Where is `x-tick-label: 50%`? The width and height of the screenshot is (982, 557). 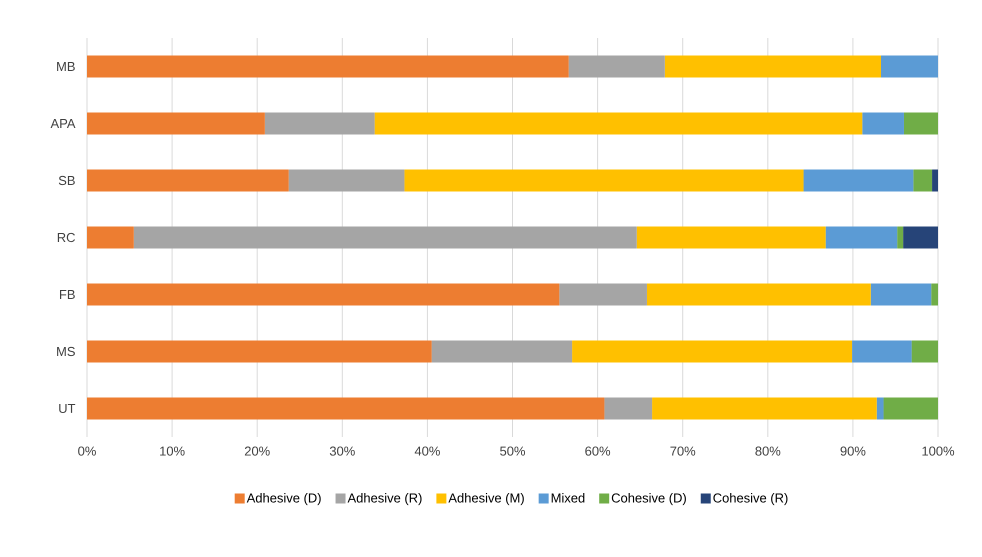
x-tick-label: 50% is located at coordinates (513, 451).